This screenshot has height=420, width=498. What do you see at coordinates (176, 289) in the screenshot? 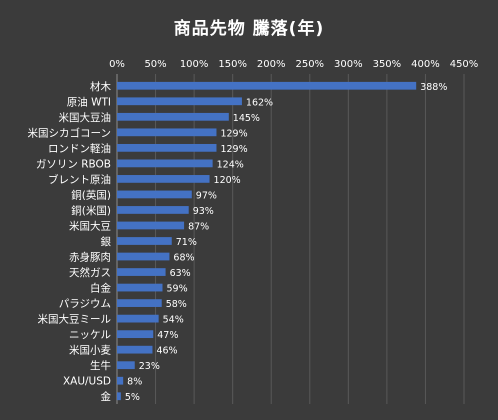
I see `data-label: 59%` at bounding box center [176, 289].